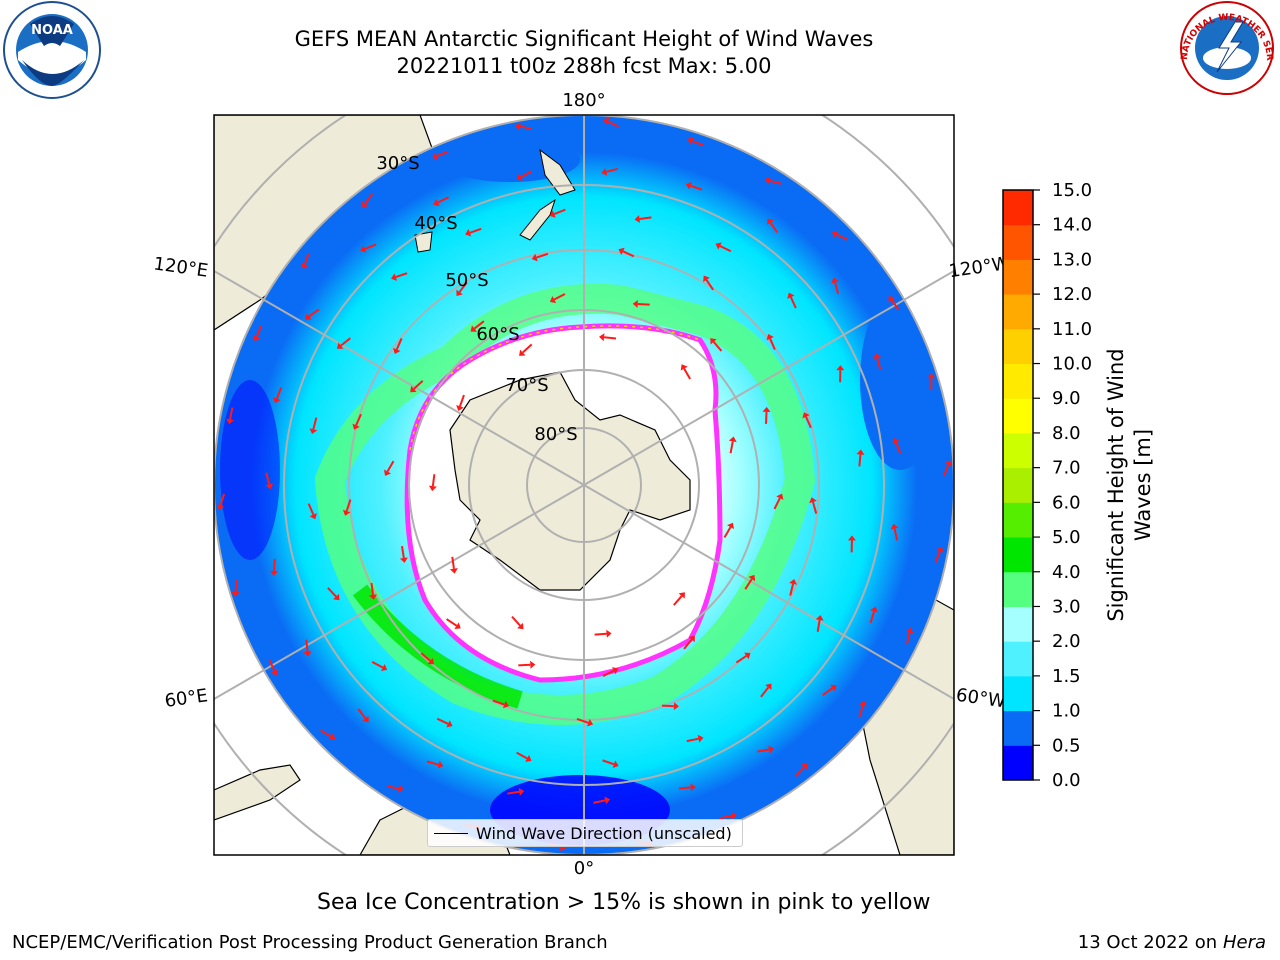 The image size is (1280, 960). I want to click on colorbar-tick-label: 9.0, so click(1066, 398).